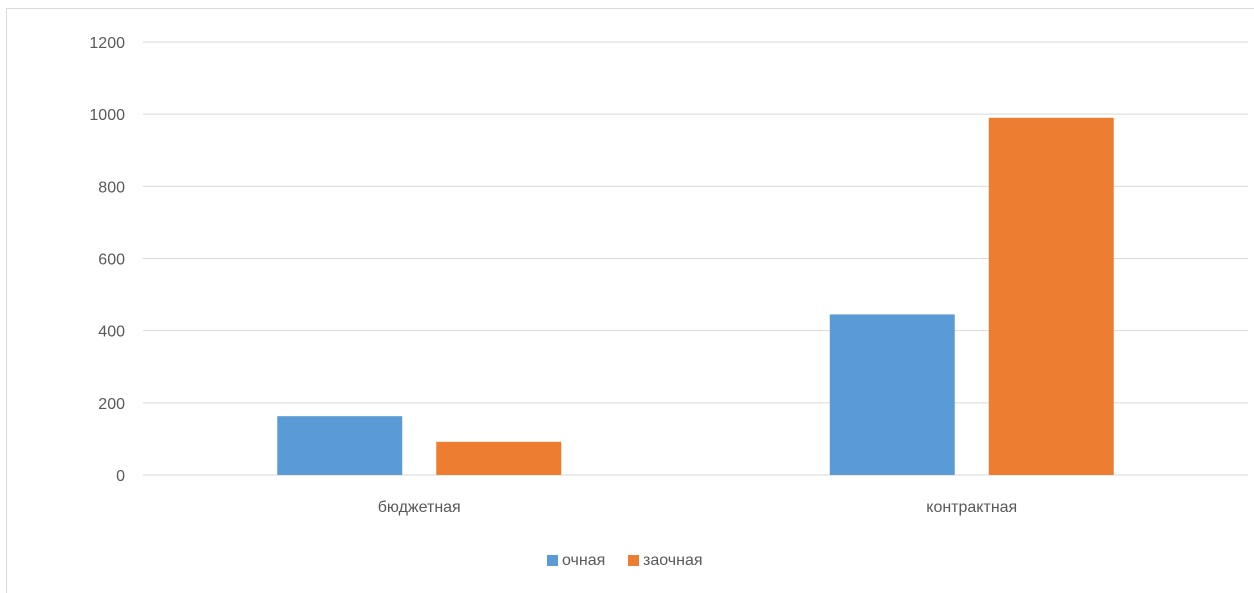 Image resolution: width=1254 pixels, height=593 pixels. What do you see at coordinates (625, 560) in the screenshot?
I see `legend: очная заочная` at bounding box center [625, 560].